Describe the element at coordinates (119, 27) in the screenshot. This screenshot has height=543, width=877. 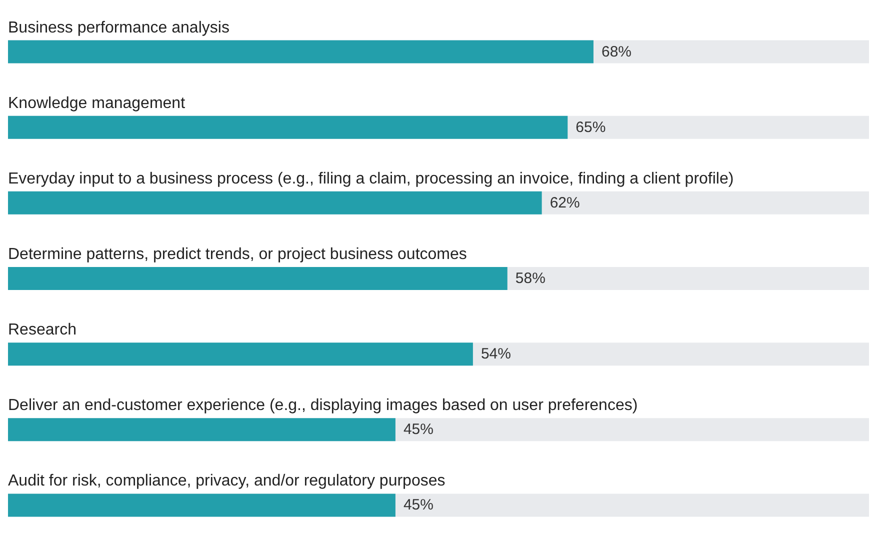
I see `y-tick-label: Business performance analysis` at that location.